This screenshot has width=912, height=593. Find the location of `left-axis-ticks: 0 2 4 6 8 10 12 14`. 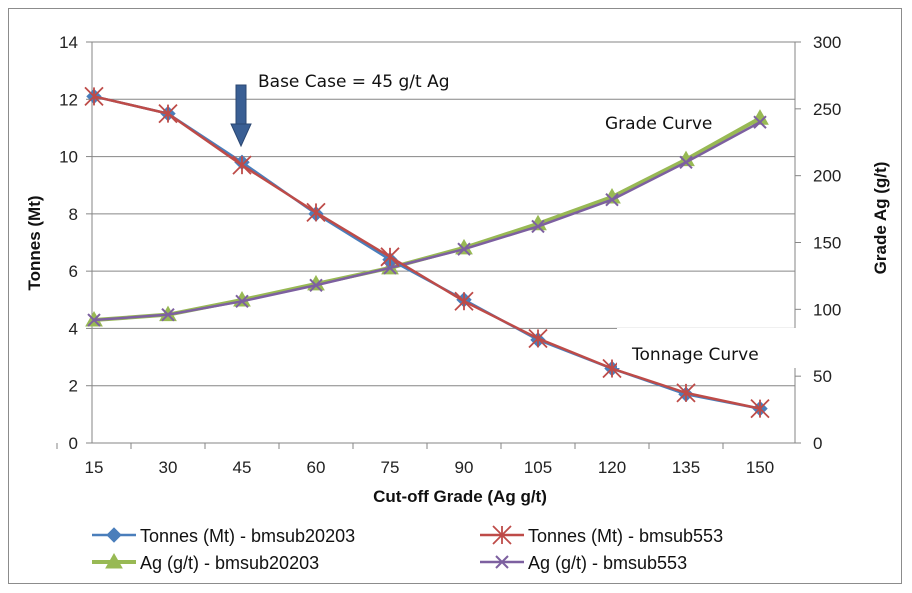

left-axis-ticks: 0 2 4 6 8 10 12 14 is located at coordinates (75, 243).